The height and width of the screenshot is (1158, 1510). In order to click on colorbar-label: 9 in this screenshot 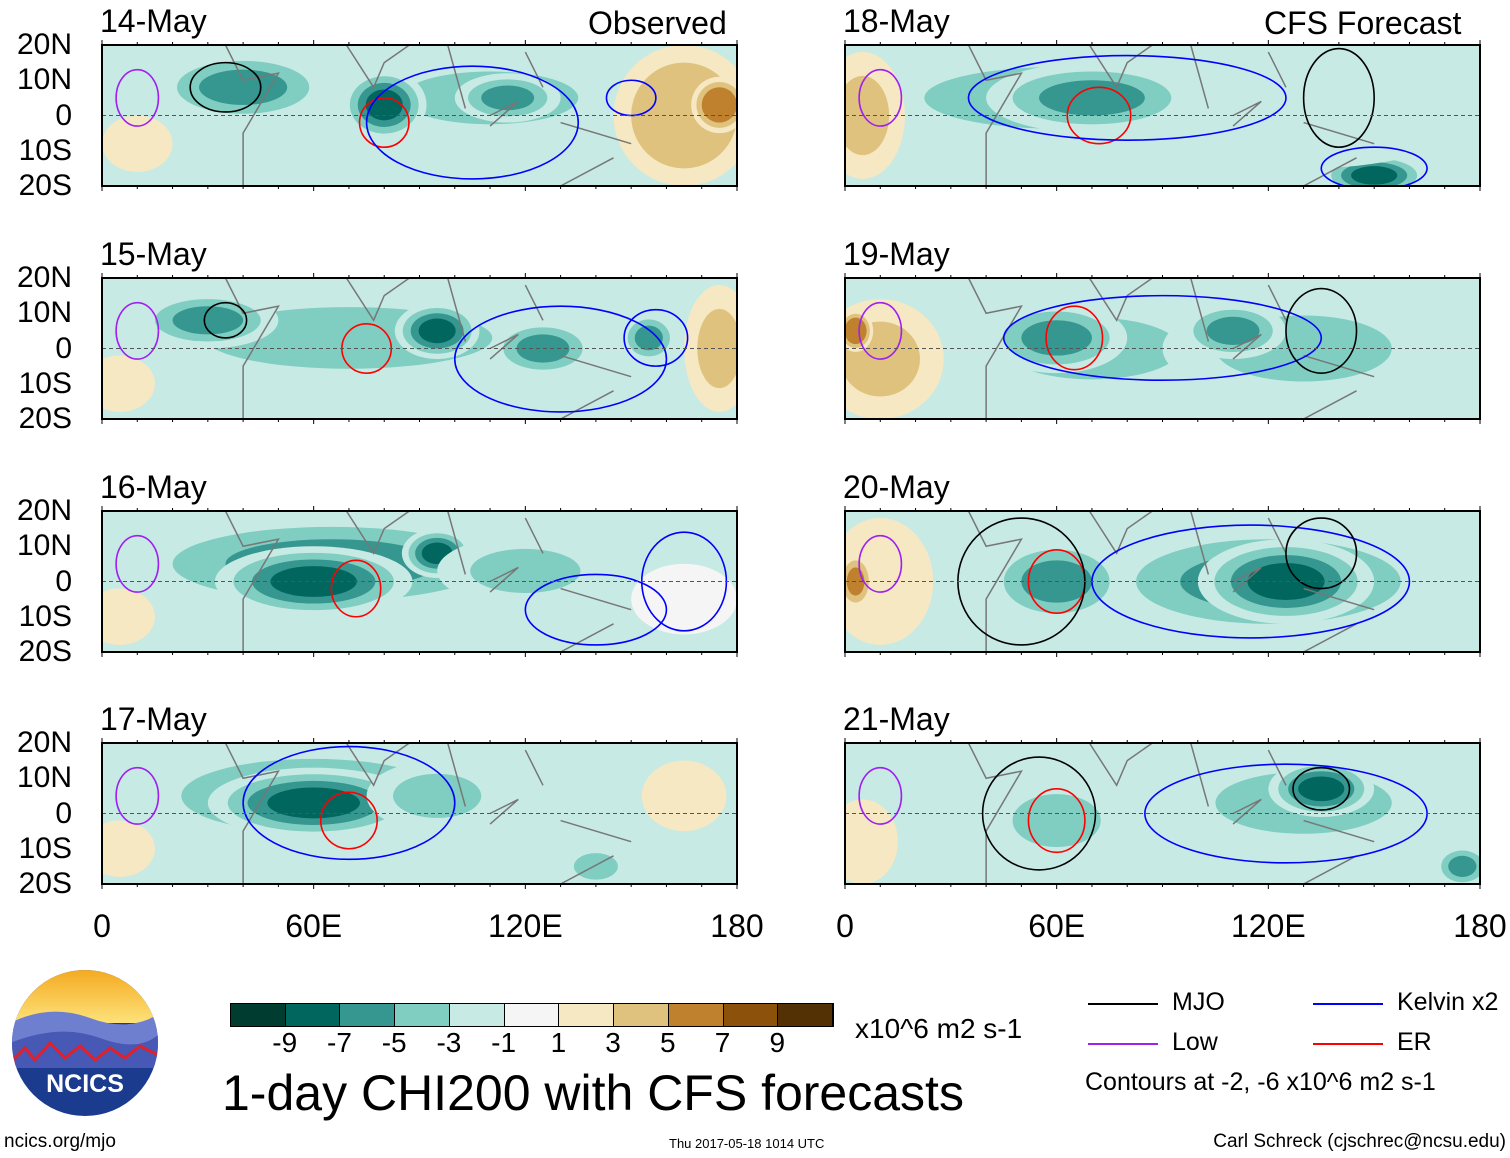, I will do `click(777, 1042)`.